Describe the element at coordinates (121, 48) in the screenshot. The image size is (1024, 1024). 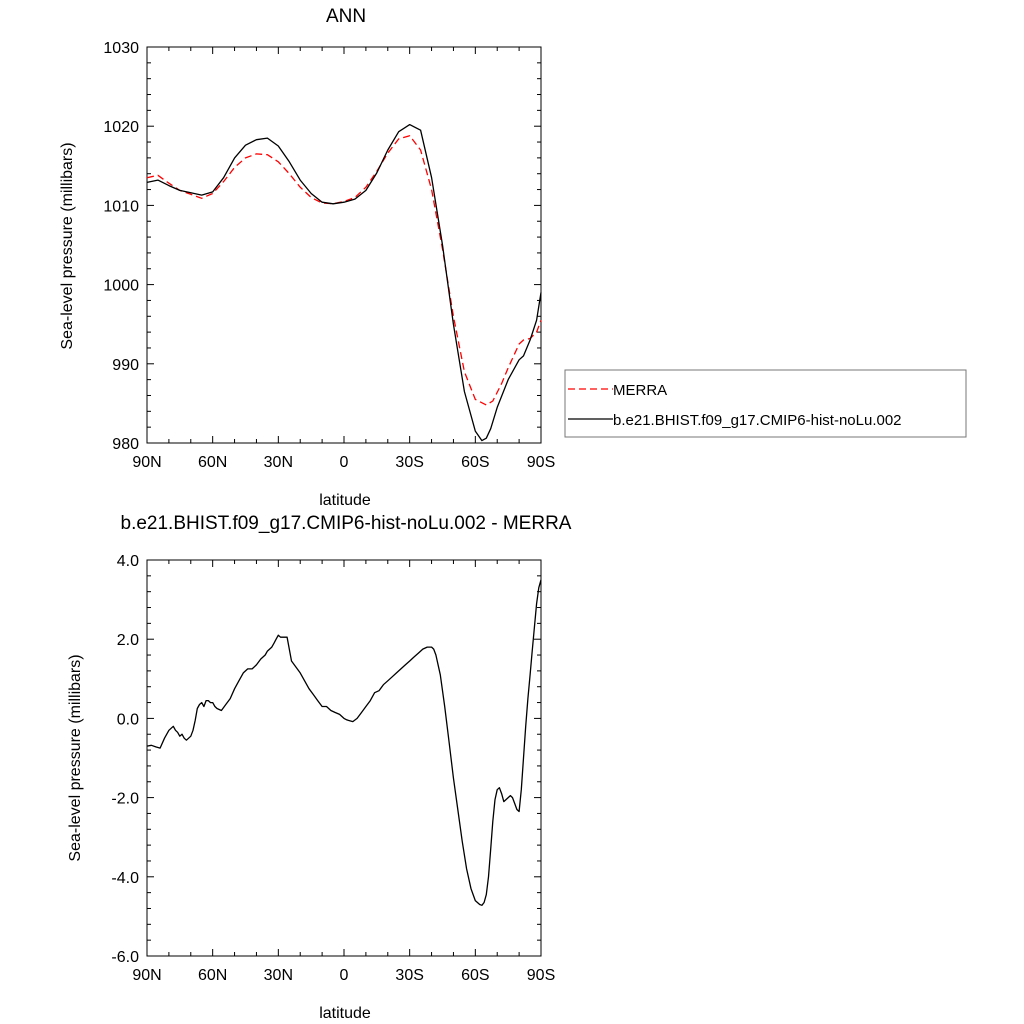
I see `y-tick-label: 1030` at that location.